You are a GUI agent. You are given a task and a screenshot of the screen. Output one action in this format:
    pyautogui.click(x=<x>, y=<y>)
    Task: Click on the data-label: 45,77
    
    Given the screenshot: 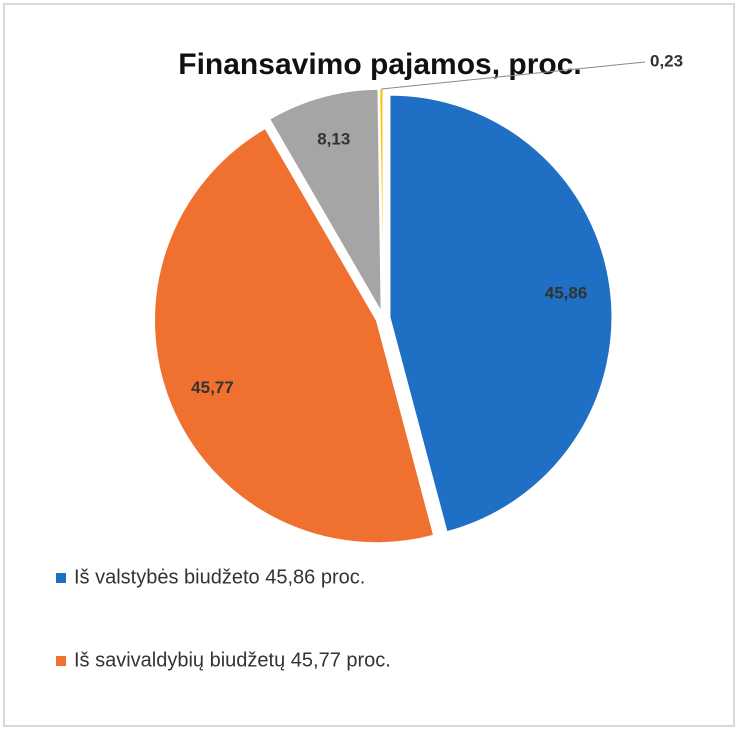 What is the action you would take?
    pyautogui.click(x=212, y=387)
    